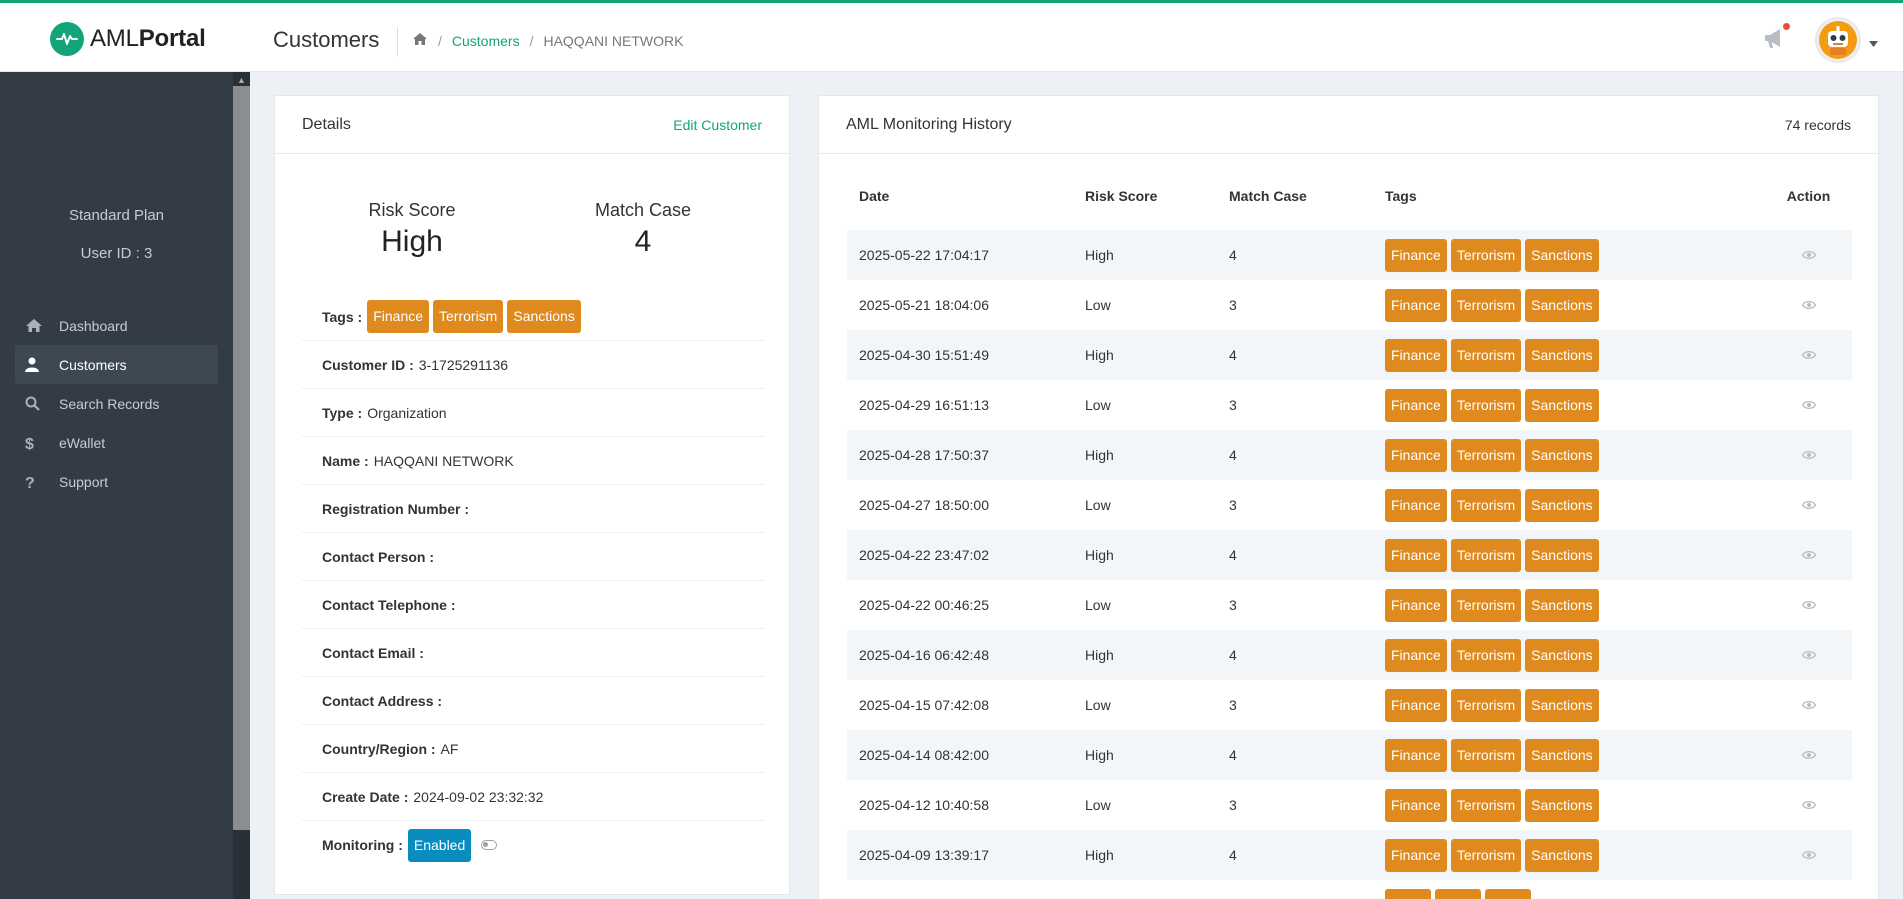 This screenshot has height=899, width=1903. What do you see at coordinates (241, 80) in the screenshot?
I see `scroll-up-arrow-icon: ▲` at bounding box center [241, 80].